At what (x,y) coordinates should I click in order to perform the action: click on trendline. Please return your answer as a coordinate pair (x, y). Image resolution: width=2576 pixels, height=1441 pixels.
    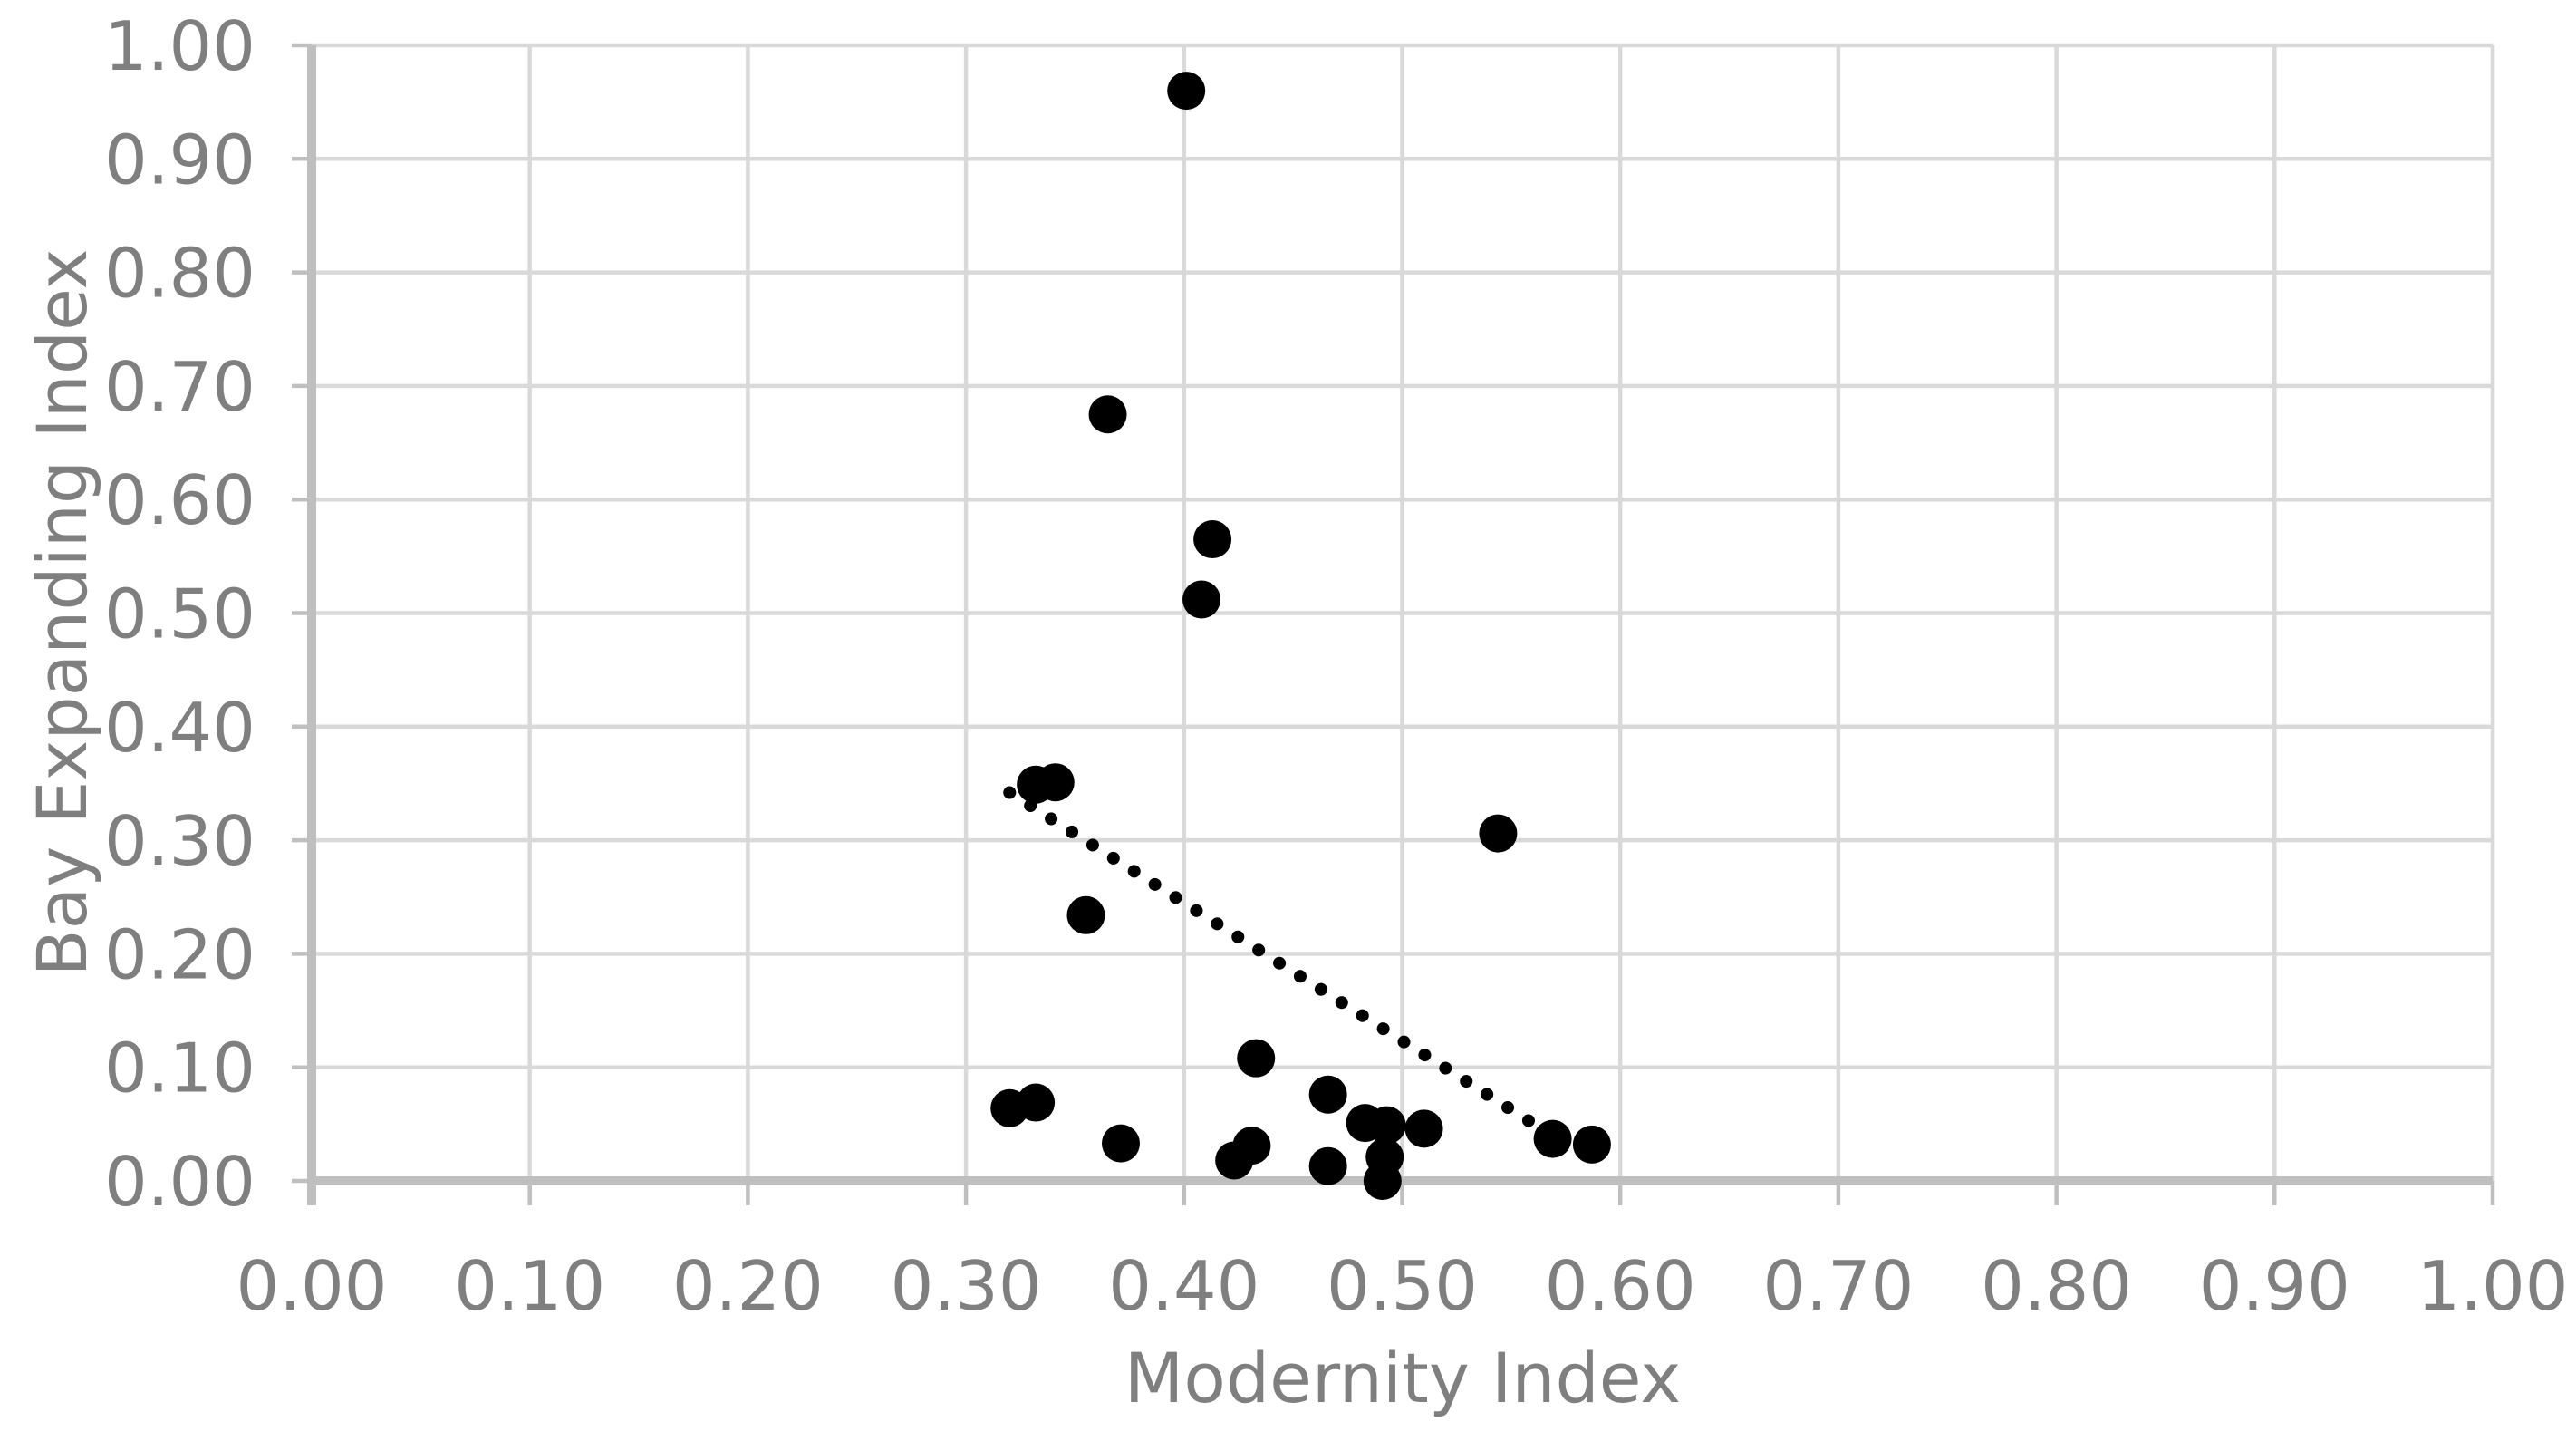
    Looking at the image, I should click on (1269, 956).